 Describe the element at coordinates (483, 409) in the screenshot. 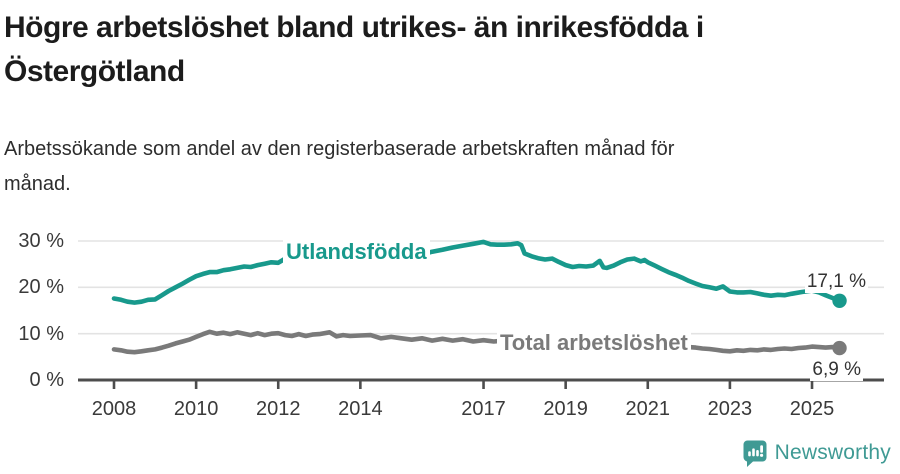

I see `x-tick-label: 2017` at that location.